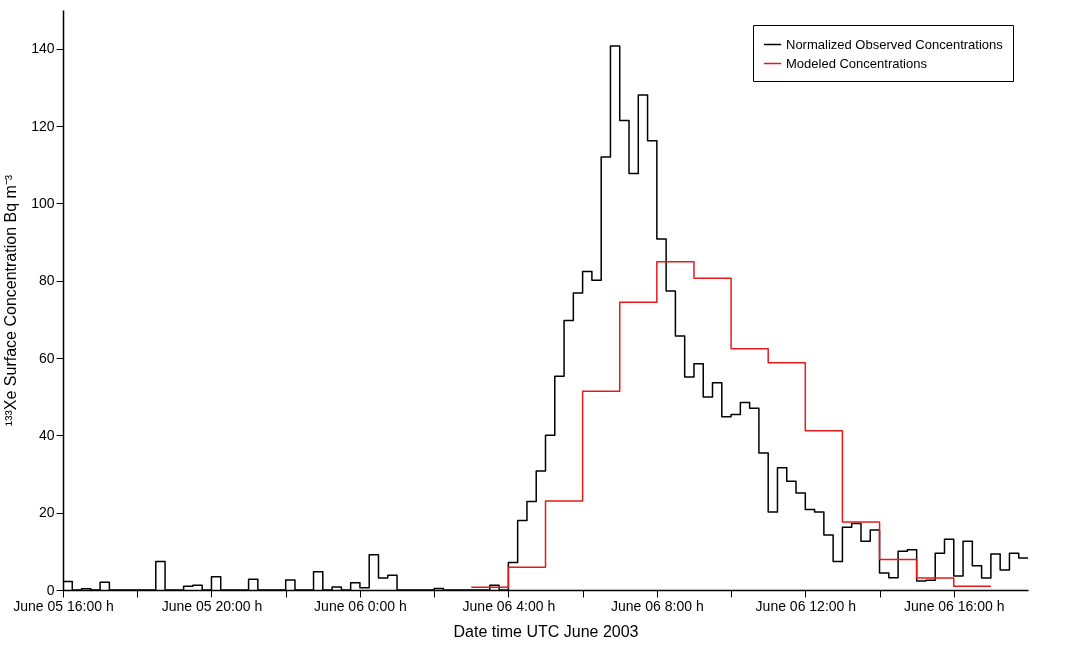 The height and width of the screenshot is (659, 1069). Describe the element at coordinates (43, 125) in the screenshot. I see `y-tick-label: 120` at that location.